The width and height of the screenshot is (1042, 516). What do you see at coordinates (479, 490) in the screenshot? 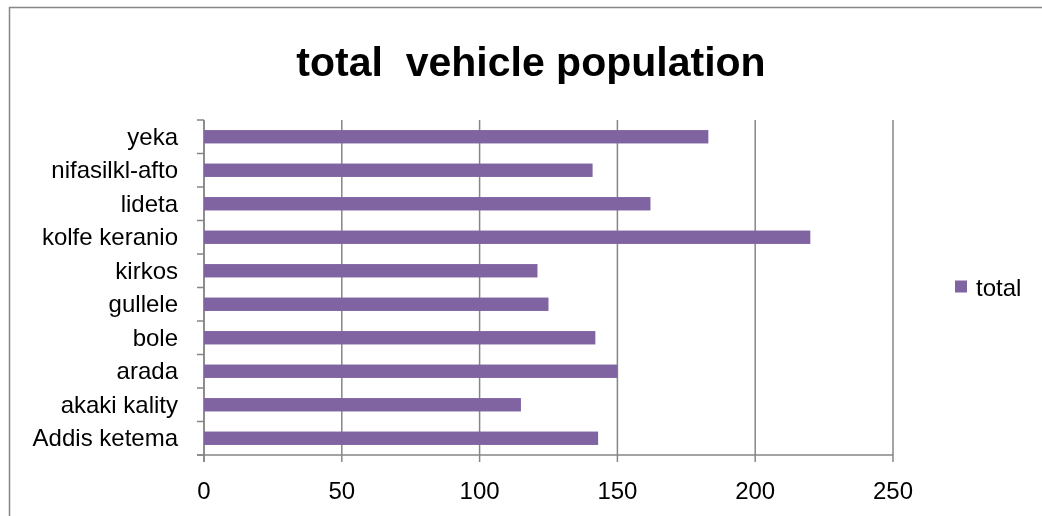
I see `x-tick-label: 100` at bounding box center [479, 490].